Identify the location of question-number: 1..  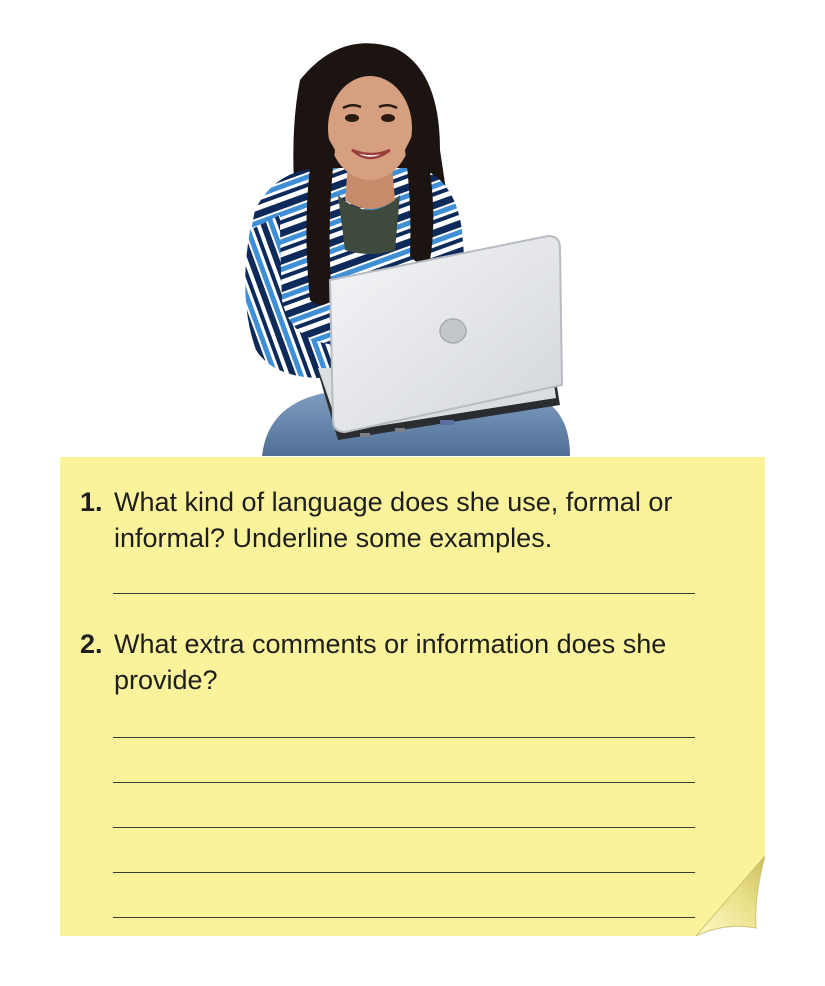
(91, 502).